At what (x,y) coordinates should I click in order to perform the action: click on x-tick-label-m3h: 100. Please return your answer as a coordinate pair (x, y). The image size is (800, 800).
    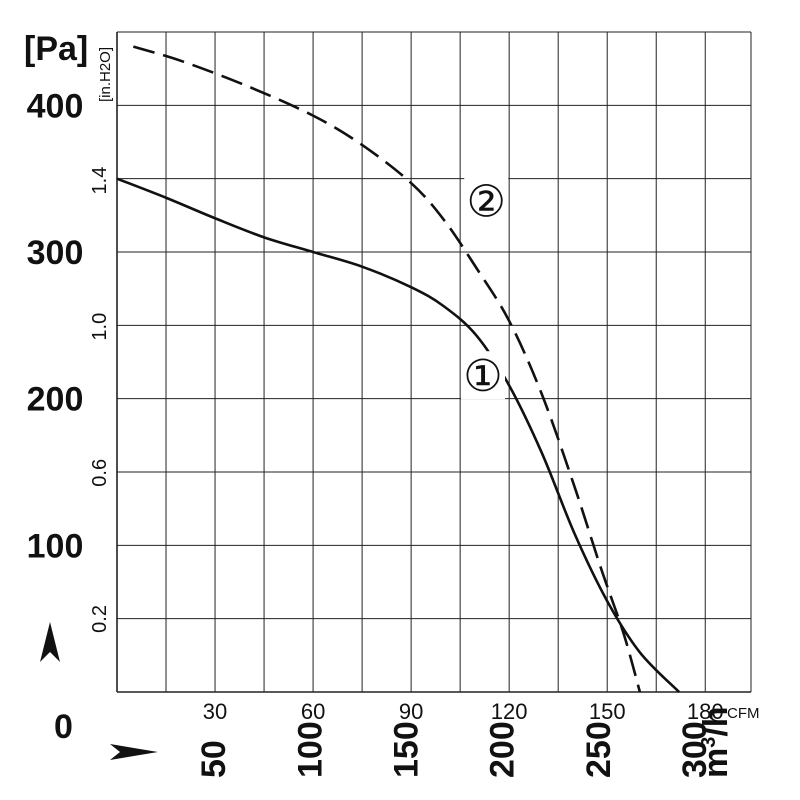
    Looking at the image, I should click on (310, 749).